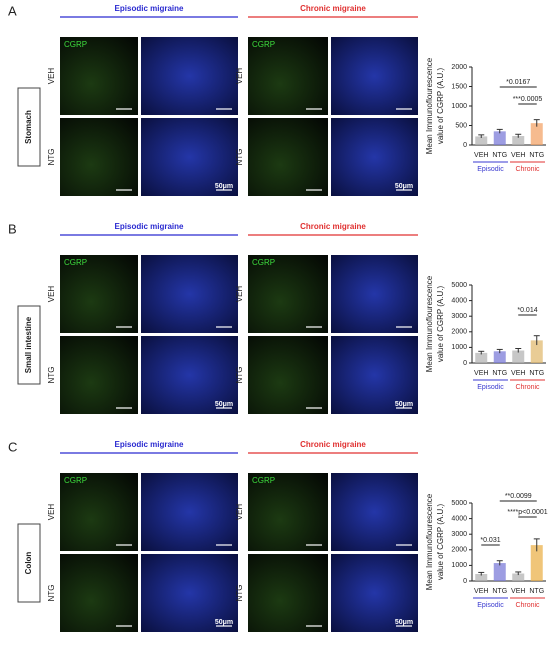  I want to click on organ-box, so click(29, 127).